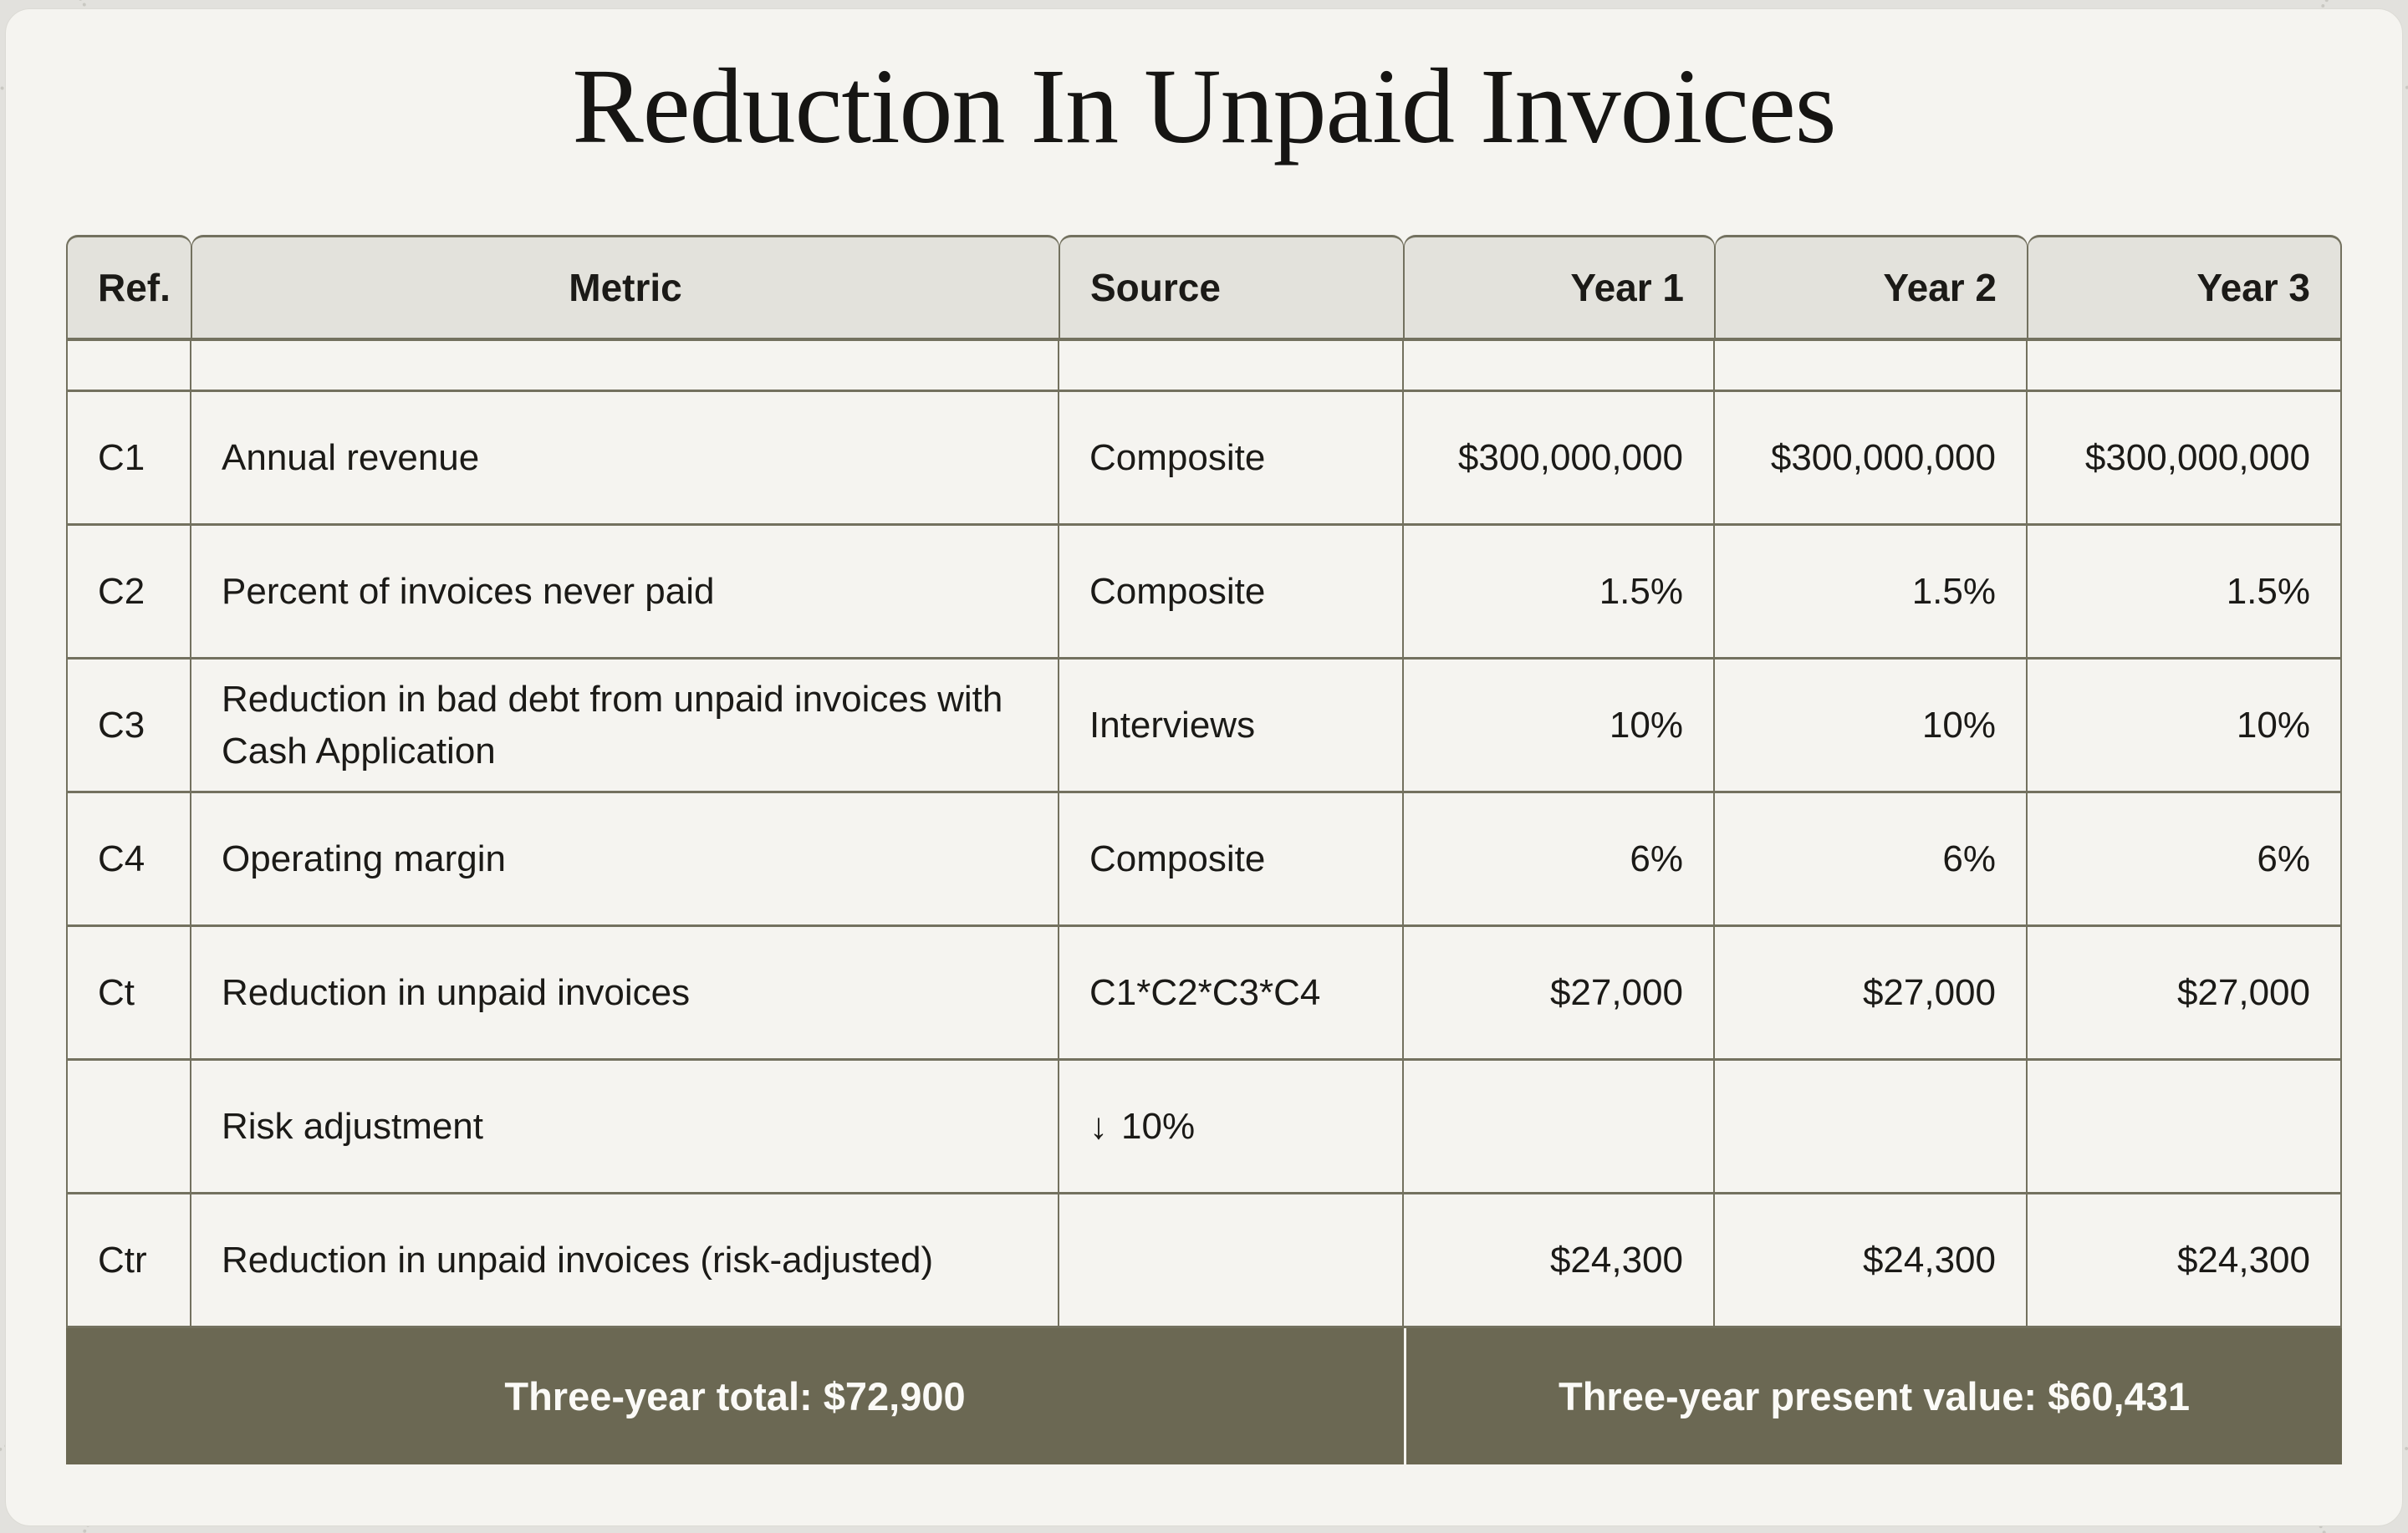 Image resolution: width=2408 pixels, height=1533 pixels. Describe the element at coordinates (2185, 860) in the screenshot. I see `year3-value-cell: 6%` at that location.